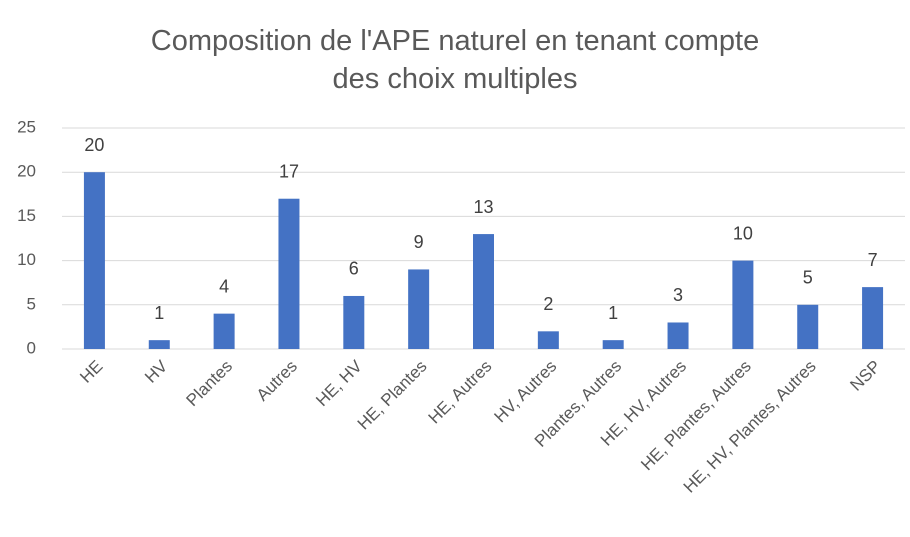 Image resolution: width=910 pixels, height=537 pixels. What do you see at coordinates (873, 260) in the screenshot?
I see `data-label: 7` at bounding box center [873, 260].